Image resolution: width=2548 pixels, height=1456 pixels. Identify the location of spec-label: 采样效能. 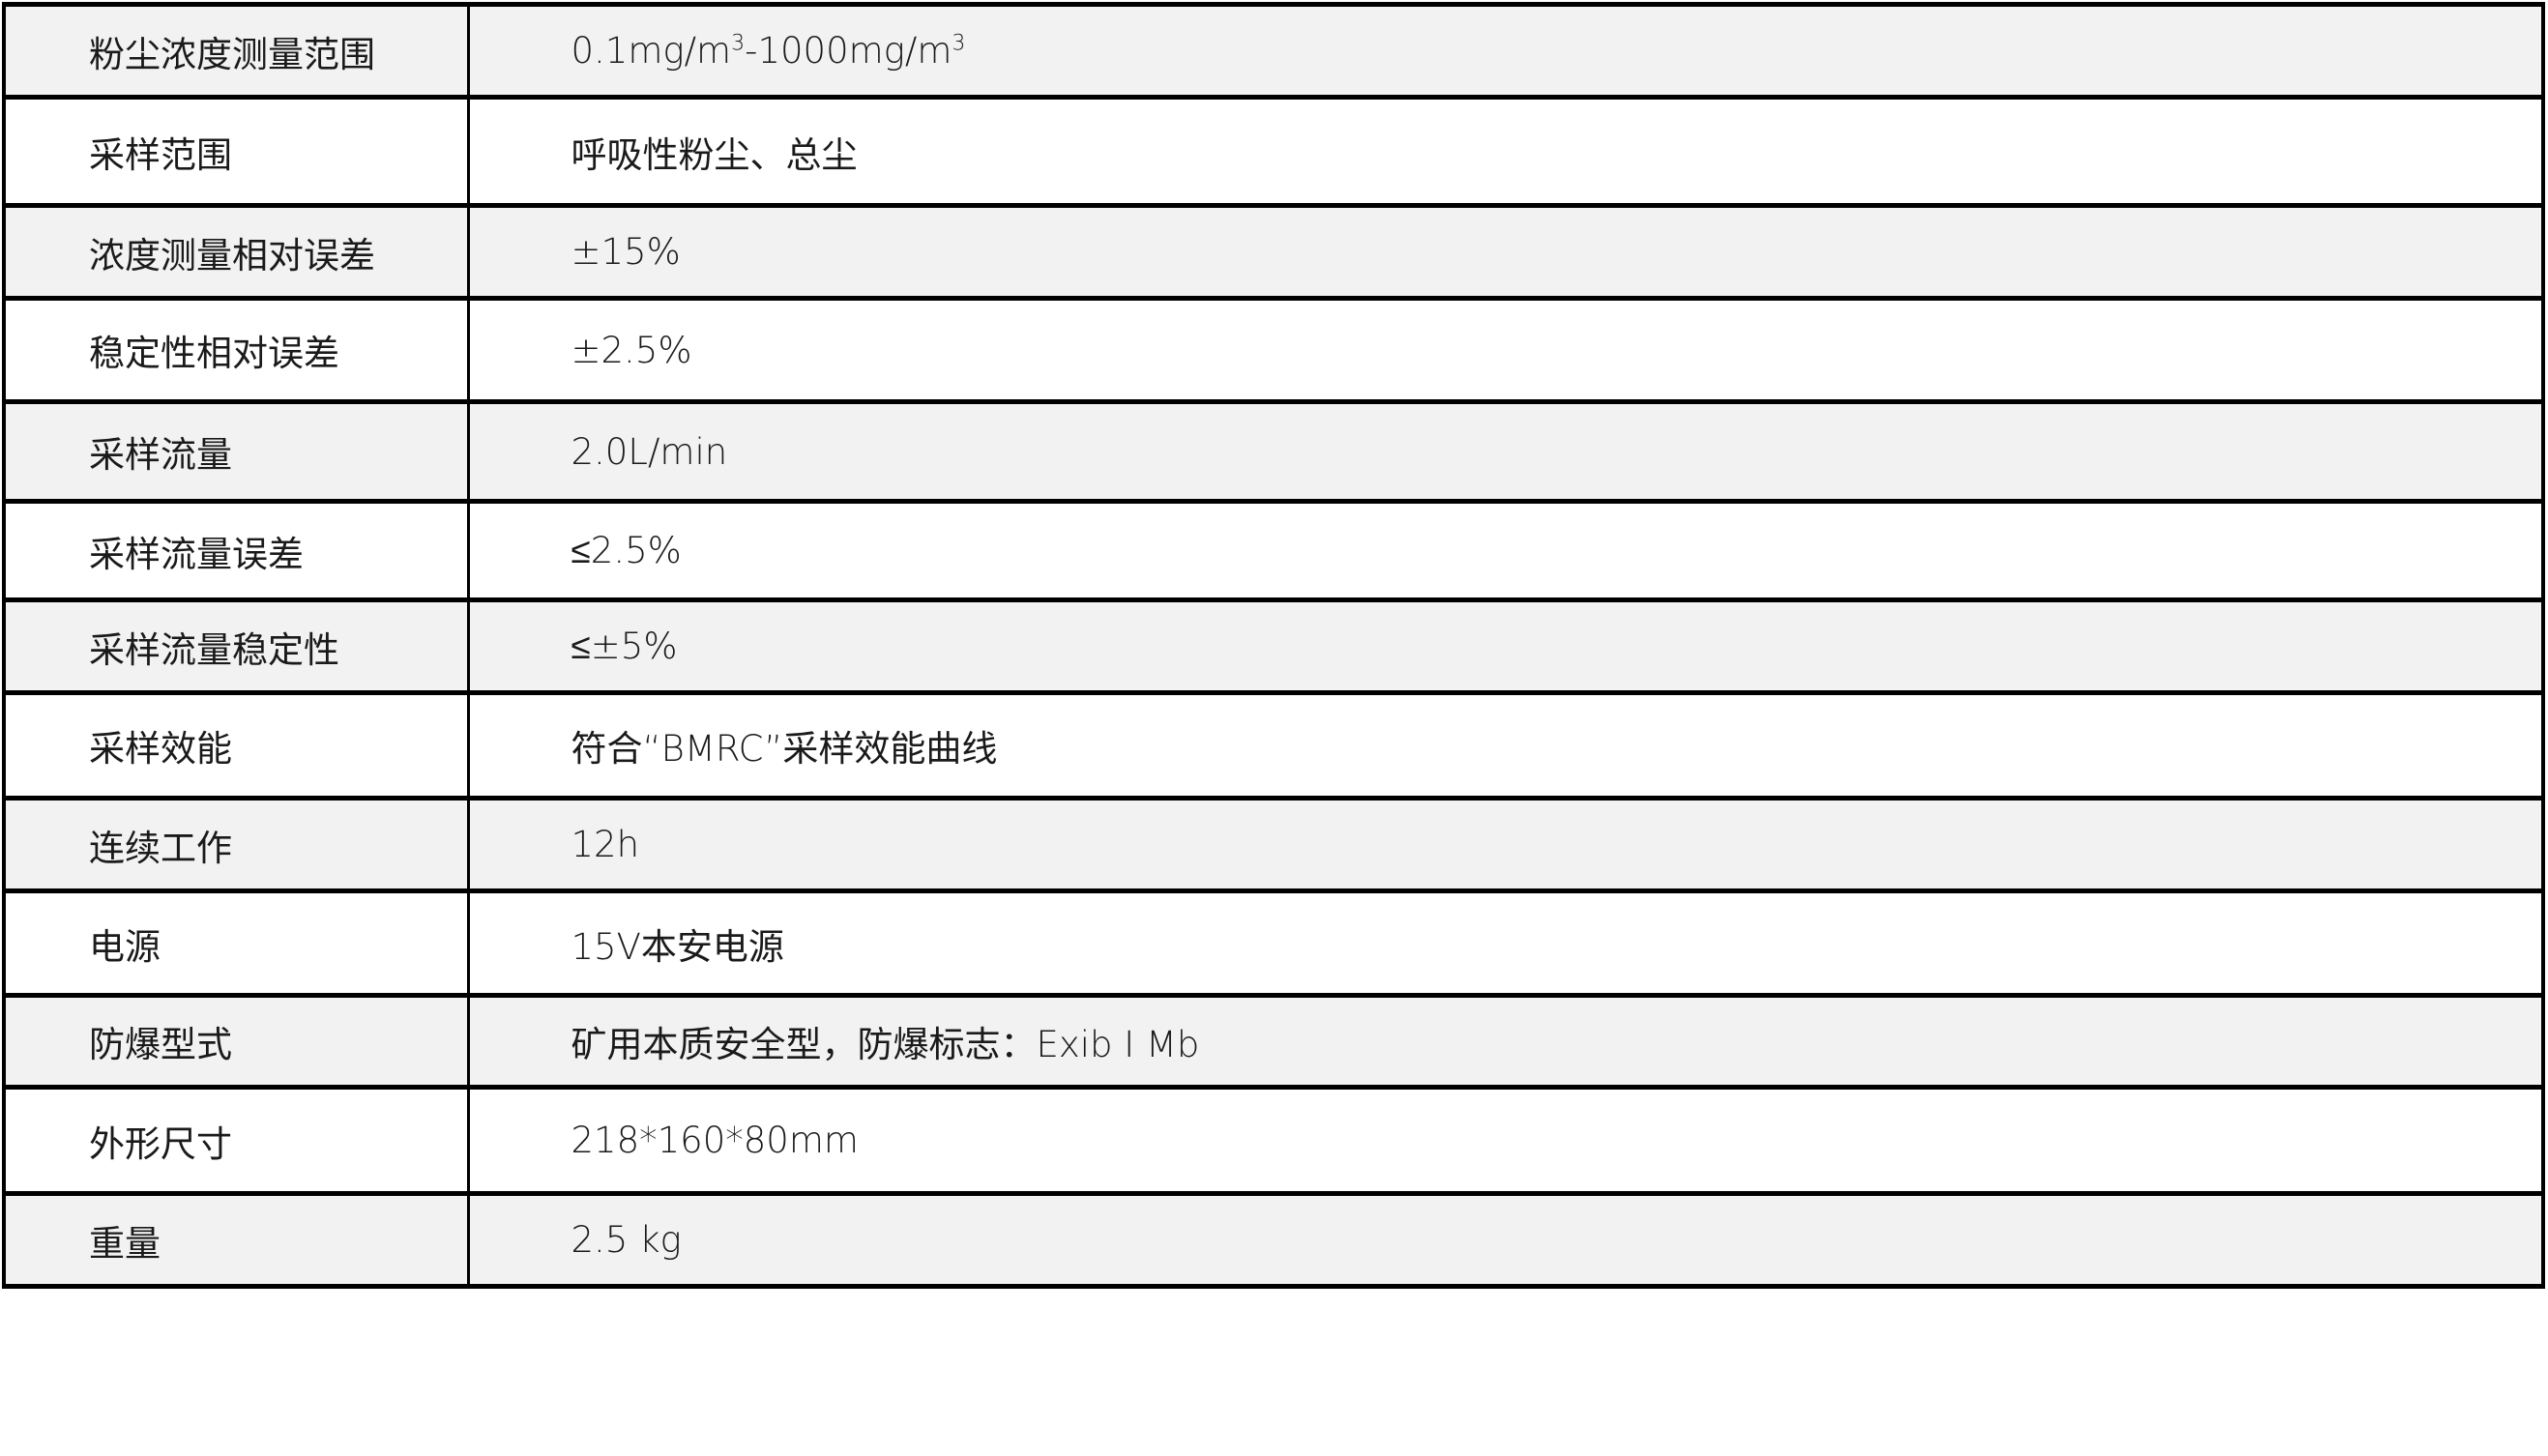
(236, 746).